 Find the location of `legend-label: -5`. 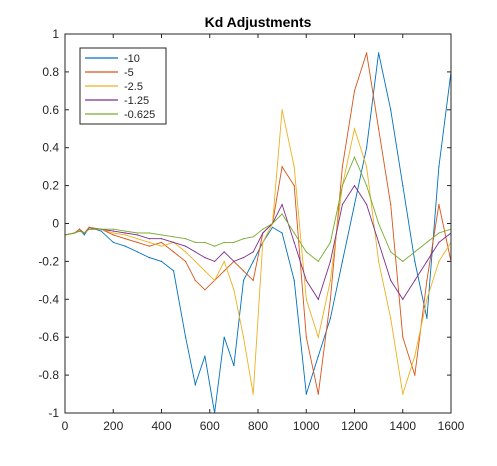

legend-label: -5 is located at coordinates (129, 73).